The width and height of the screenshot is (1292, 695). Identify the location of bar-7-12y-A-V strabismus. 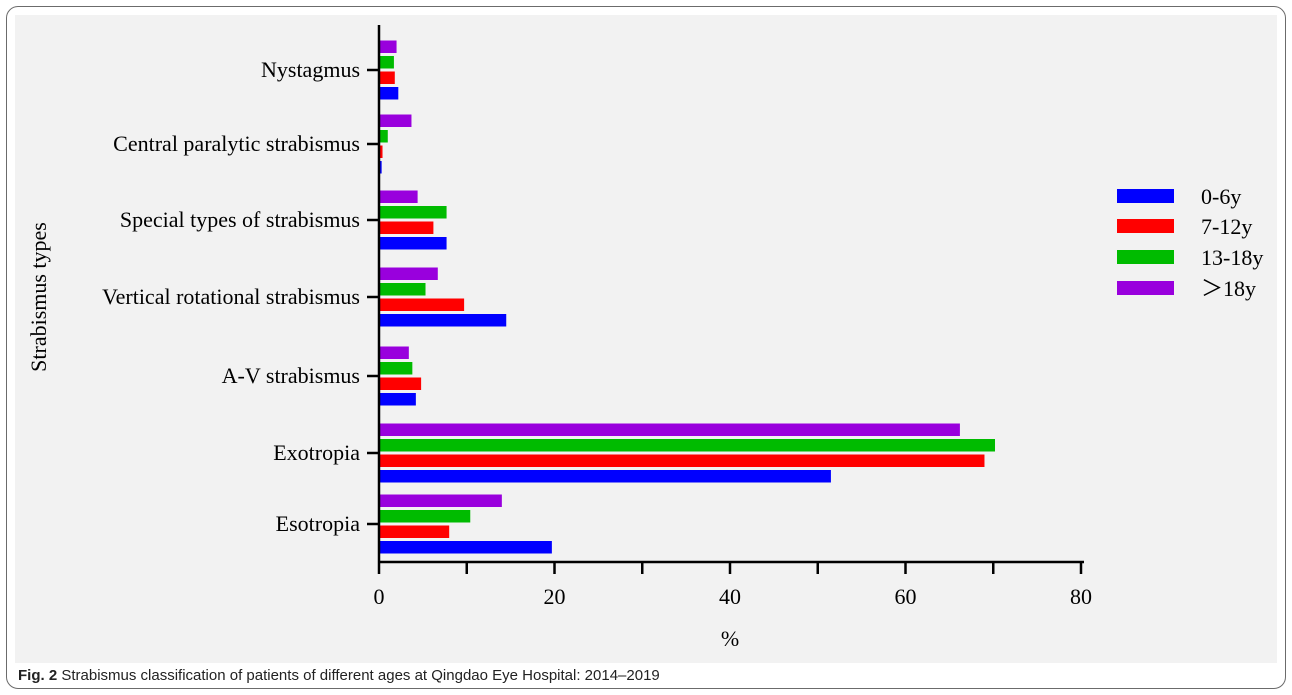
(400, 383).